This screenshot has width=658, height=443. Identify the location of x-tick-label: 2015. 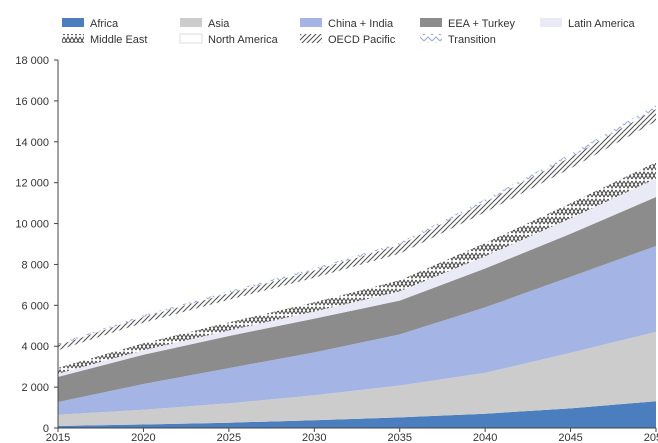
(58, 437).